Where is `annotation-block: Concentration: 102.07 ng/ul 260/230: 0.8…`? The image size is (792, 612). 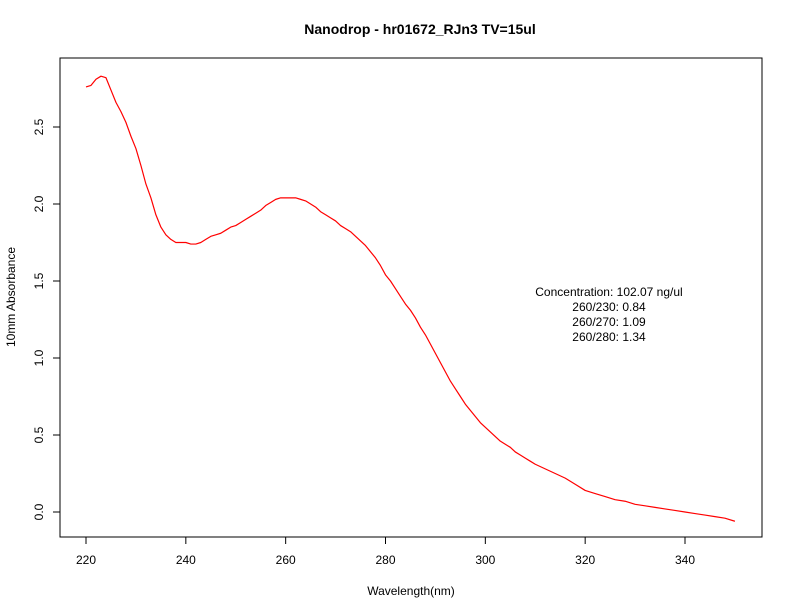
annotation-block: Concentration: 102.07 ng/ul 260/230: 0.8… is located at coordinates (608, 314).